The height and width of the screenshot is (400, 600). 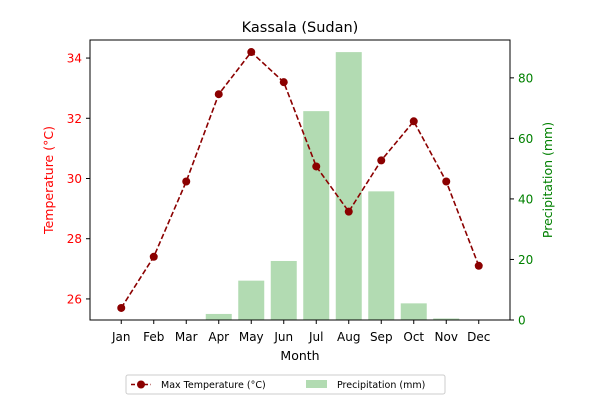 I want to click on y-axis-right: 0 20 40 60 80, so click(x=521, y=199).